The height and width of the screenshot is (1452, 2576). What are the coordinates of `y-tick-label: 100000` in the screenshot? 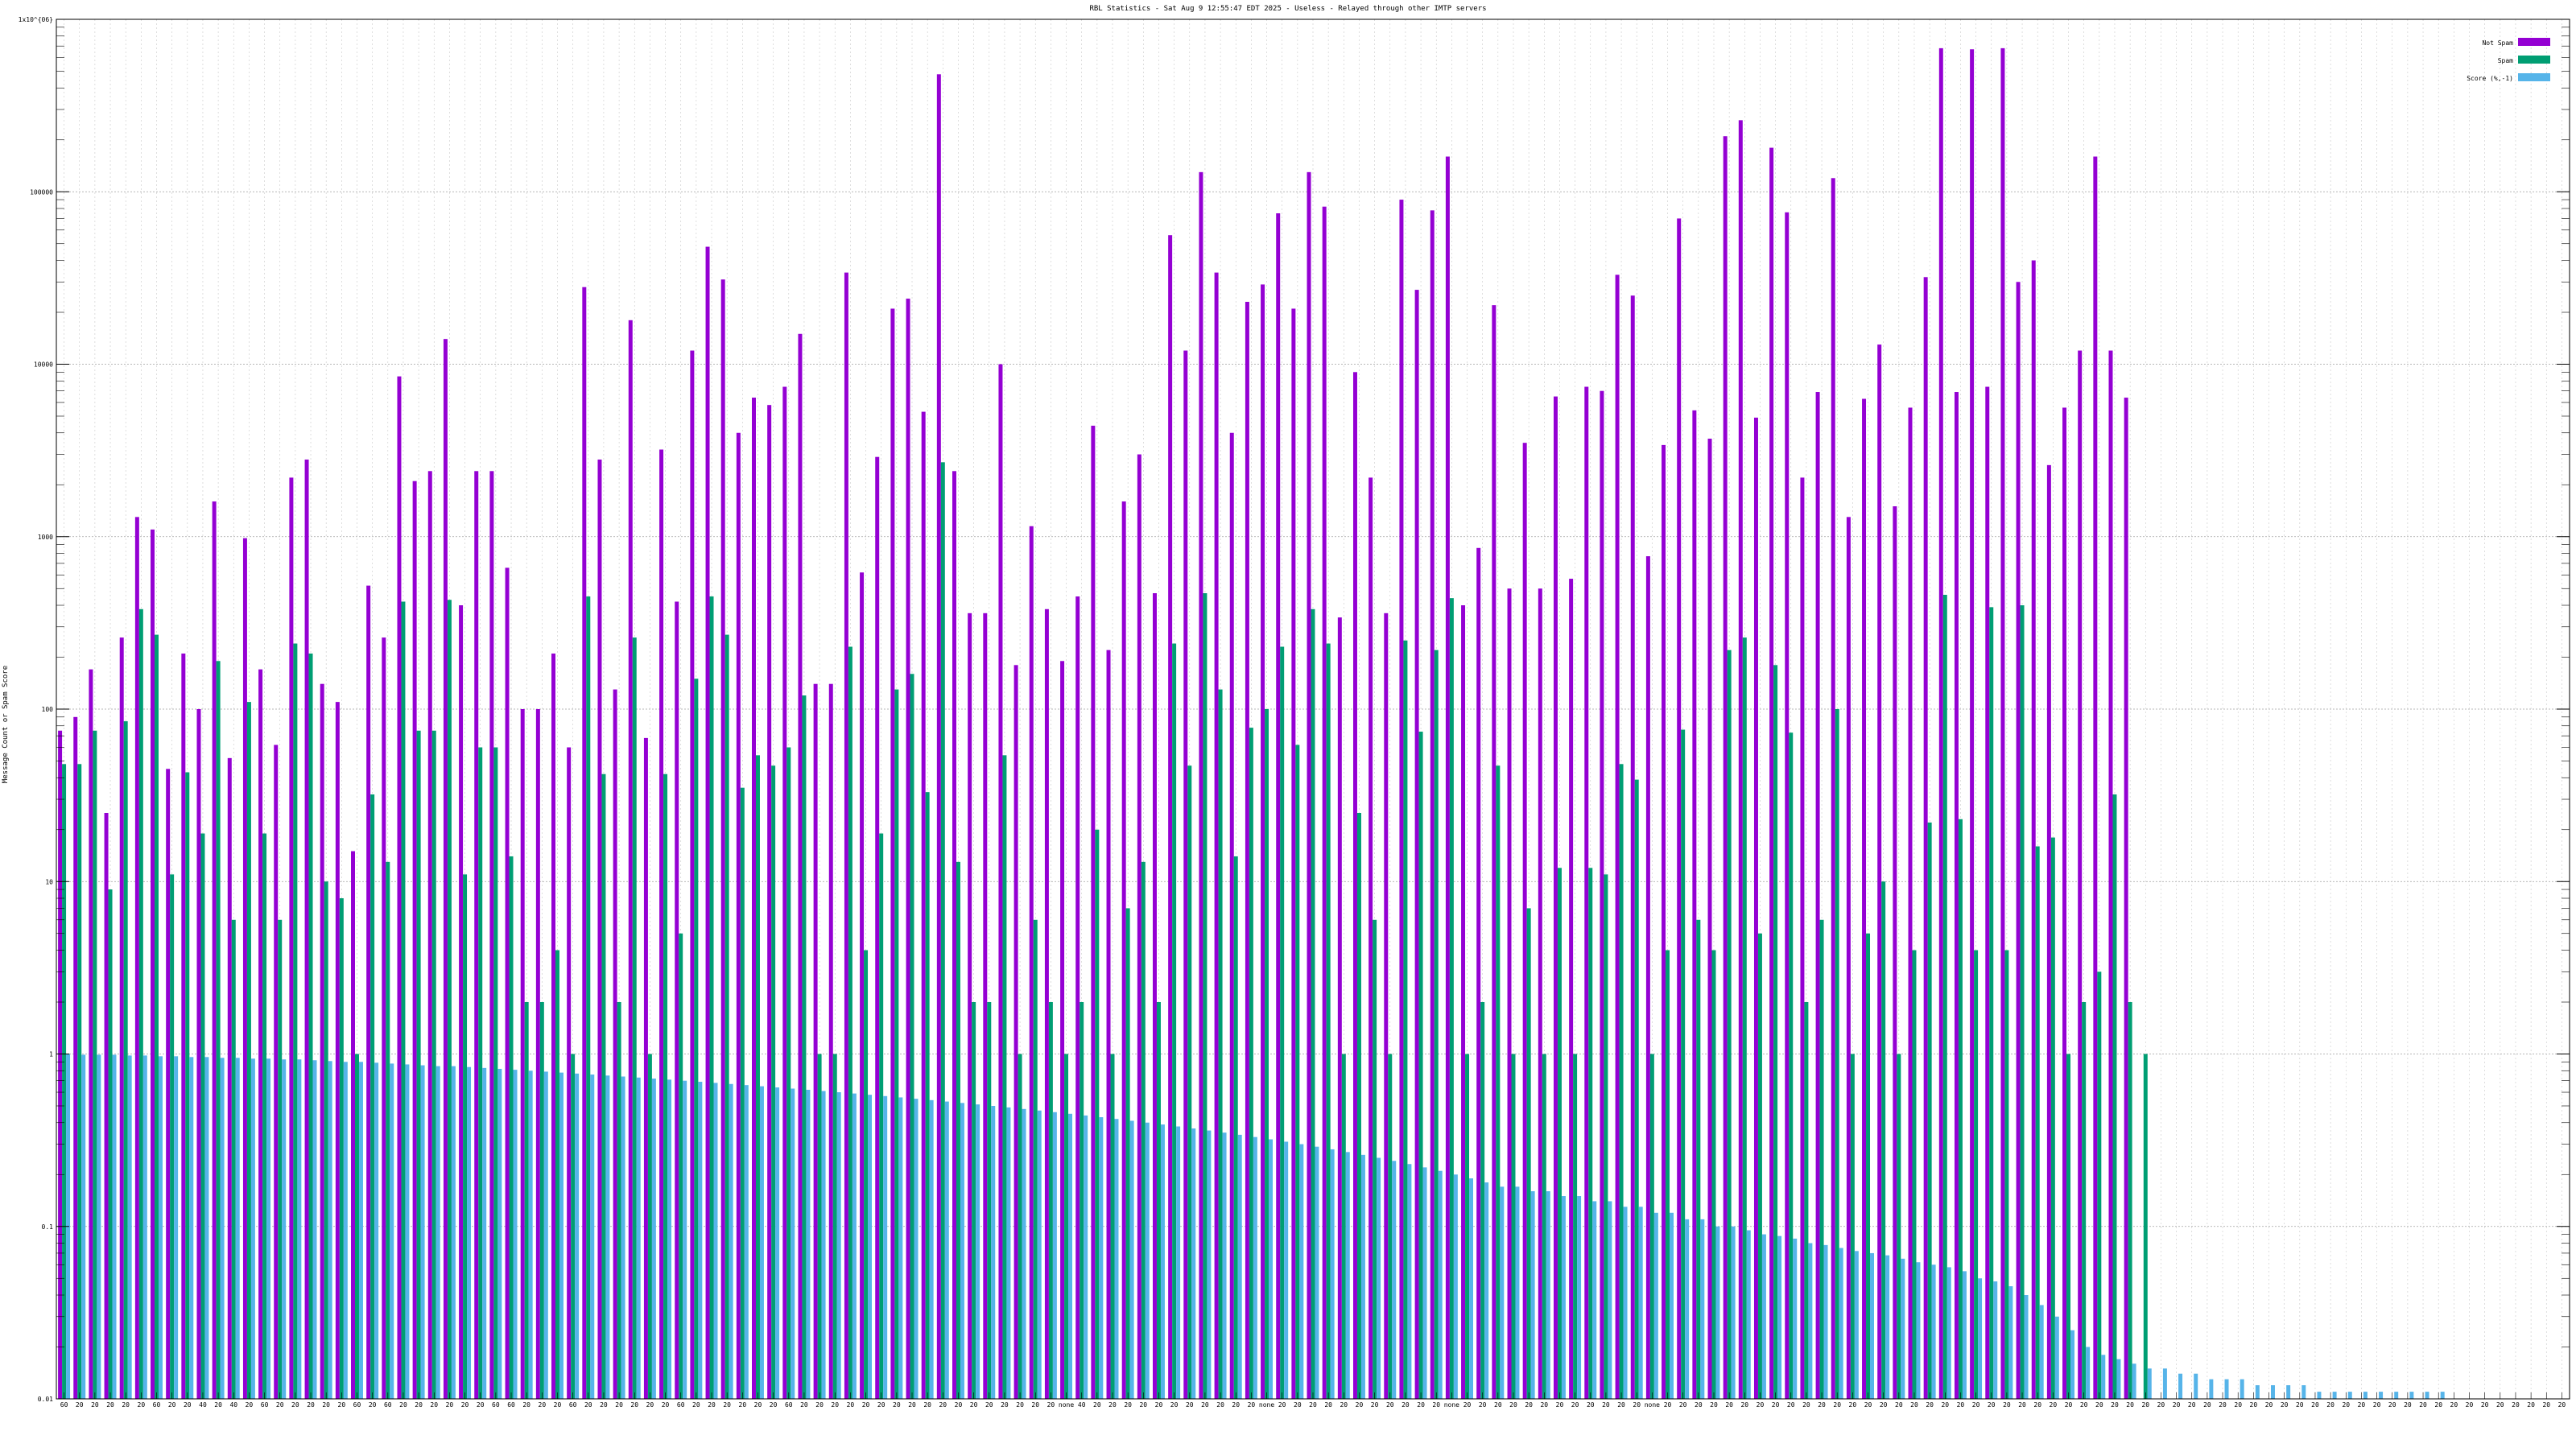 It's located at (41, 192).